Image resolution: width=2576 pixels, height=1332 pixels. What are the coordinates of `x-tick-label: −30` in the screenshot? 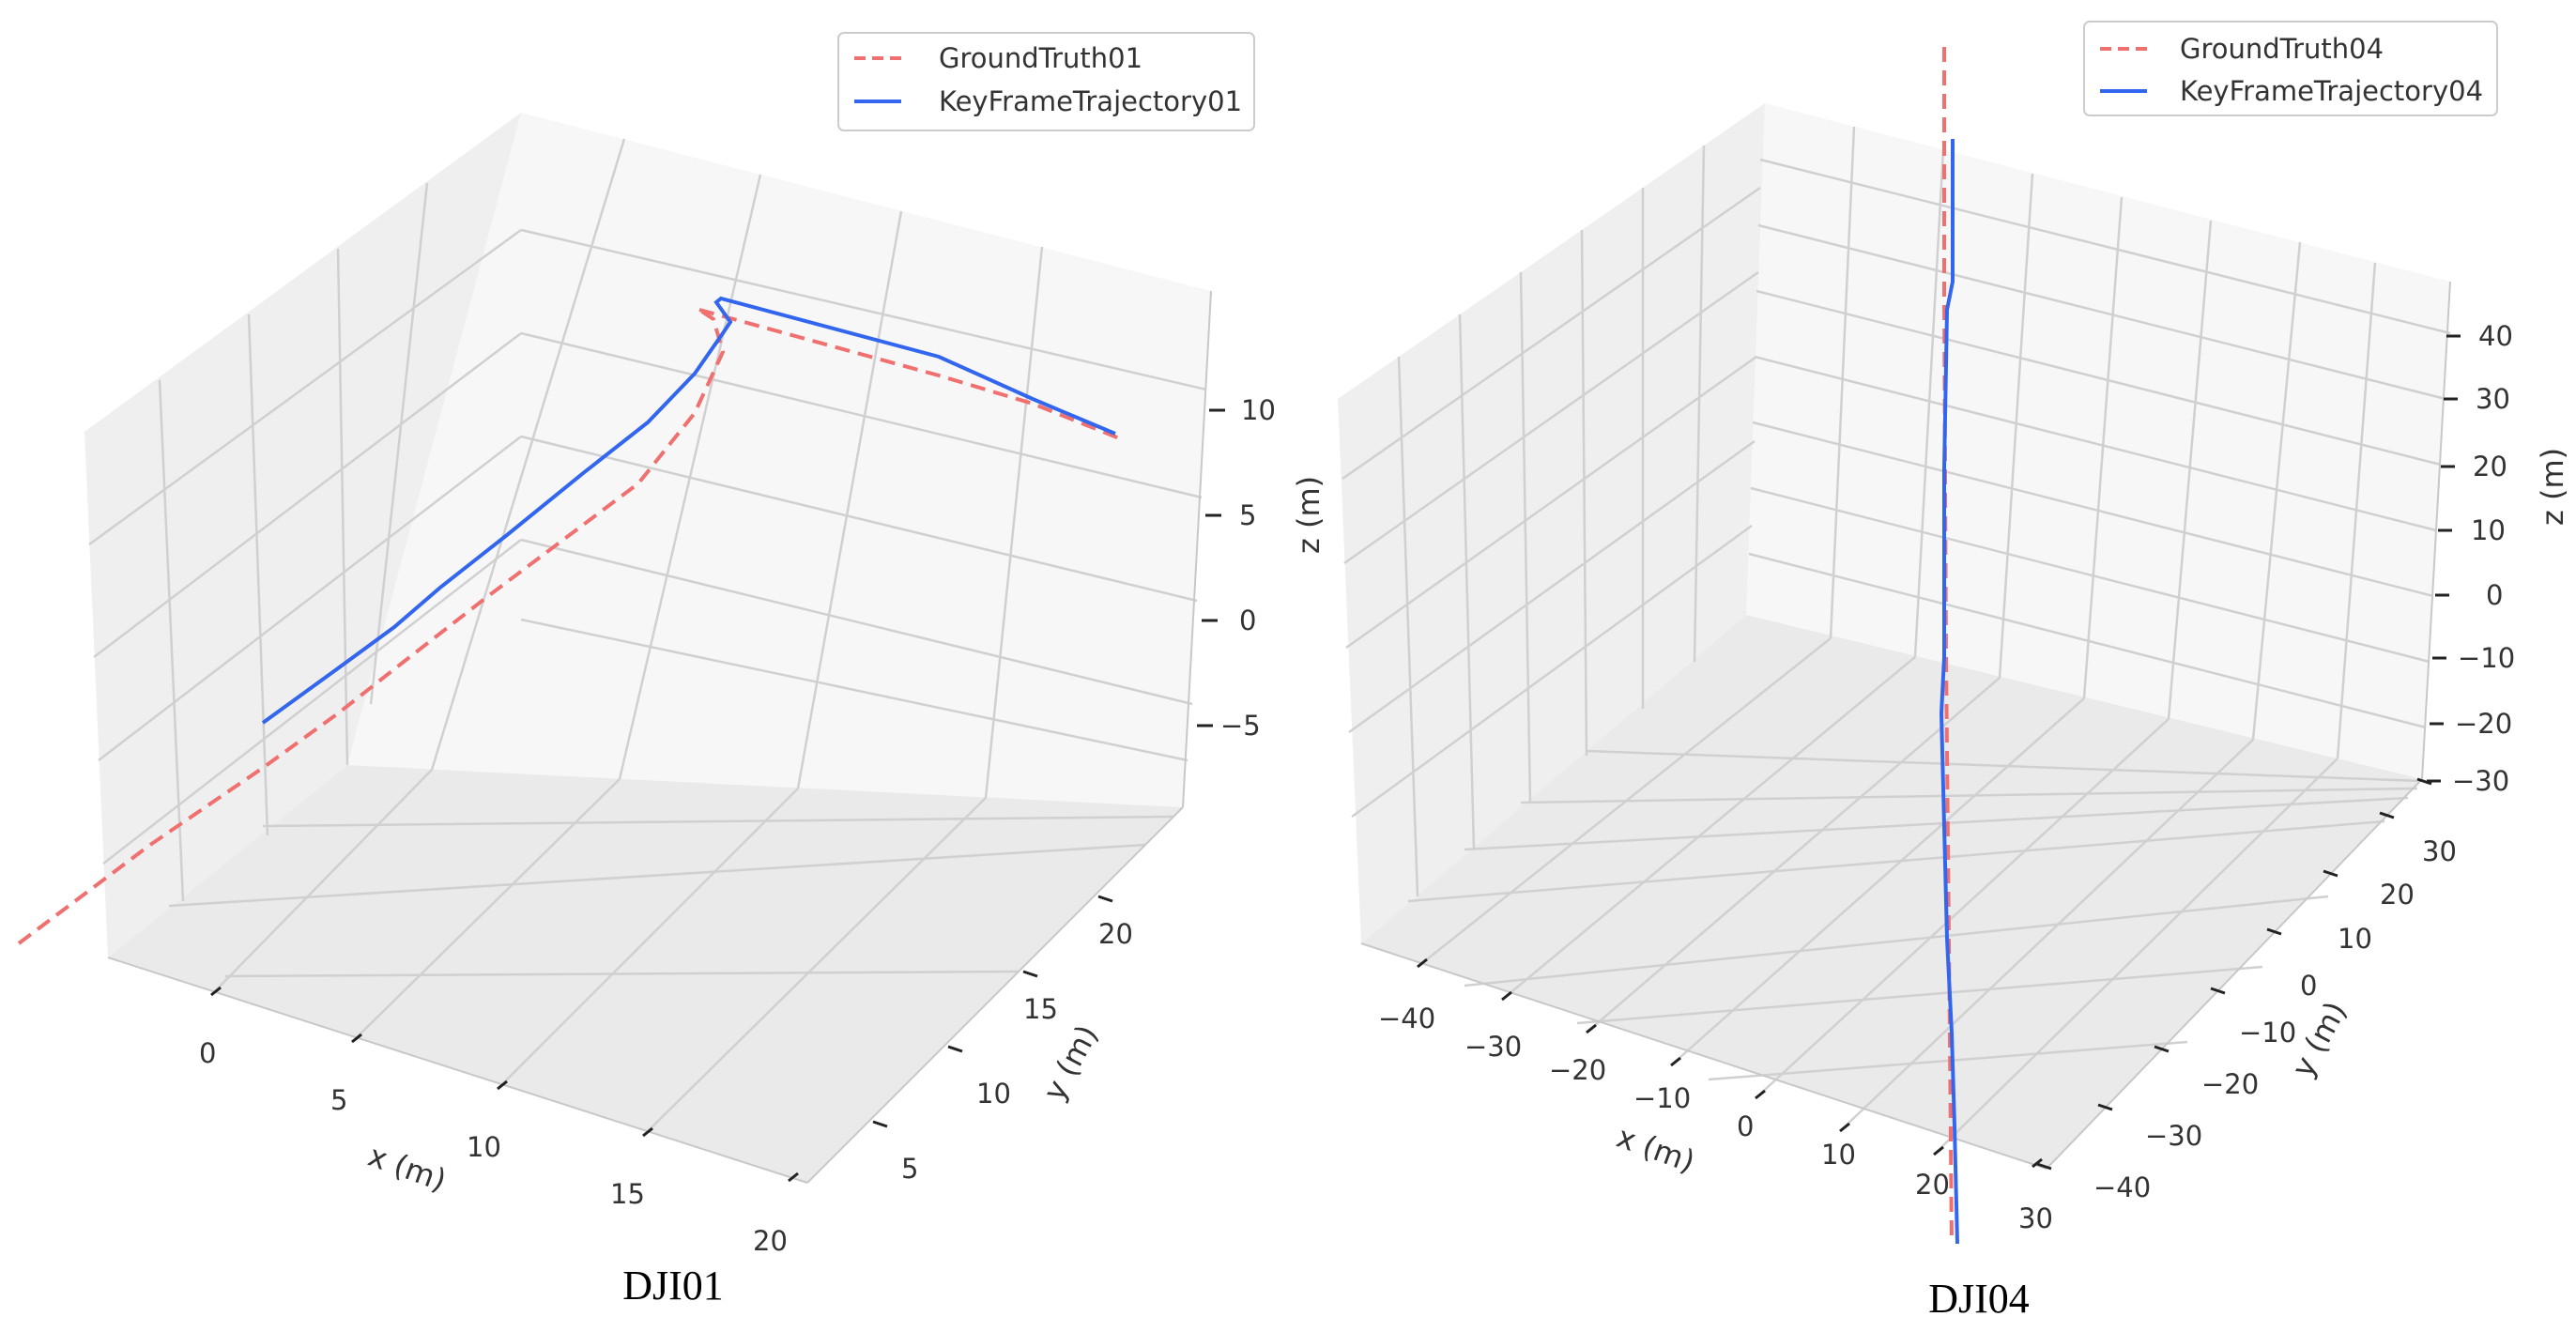 It's located at (1493, 1047).